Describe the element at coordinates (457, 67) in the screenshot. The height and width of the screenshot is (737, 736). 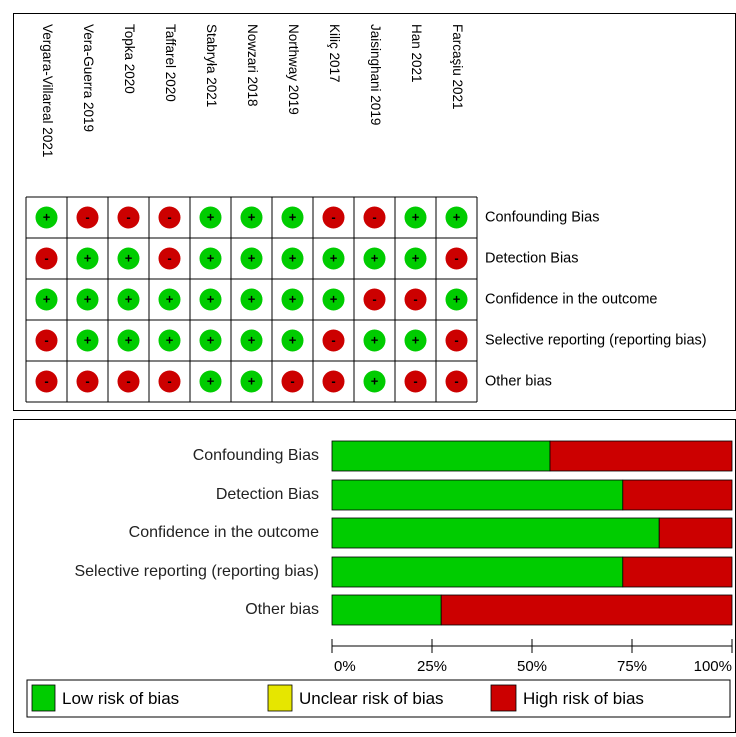
I see `study-label: Farcaşiu 2021` at that location.